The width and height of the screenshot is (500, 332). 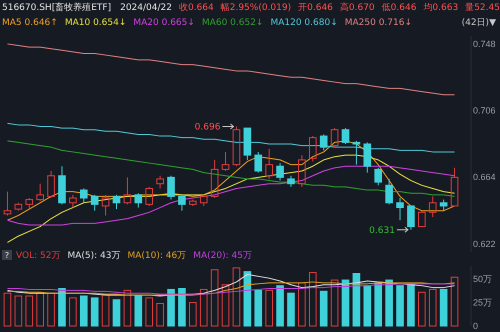 I want to click on y-tick-label: 50万, so click(x=482, y=279).